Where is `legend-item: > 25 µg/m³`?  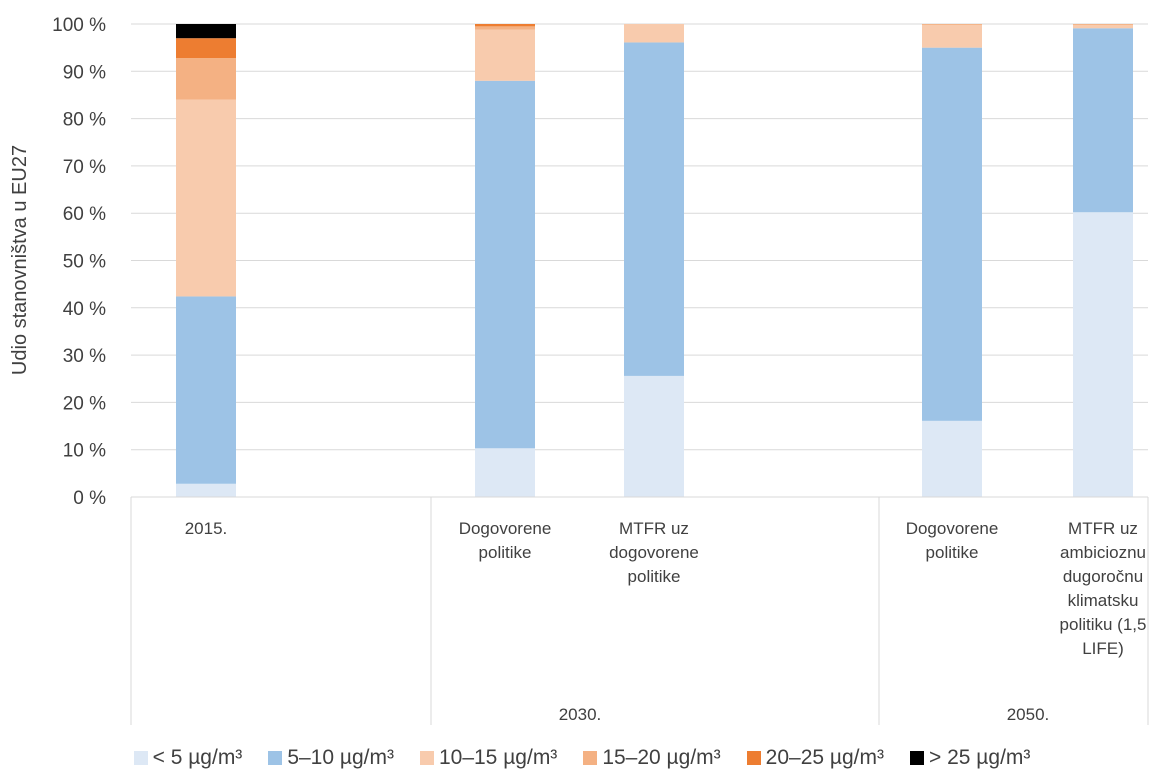
legend-item: > 25 µg/m³ is located at coordinates (970, 758).